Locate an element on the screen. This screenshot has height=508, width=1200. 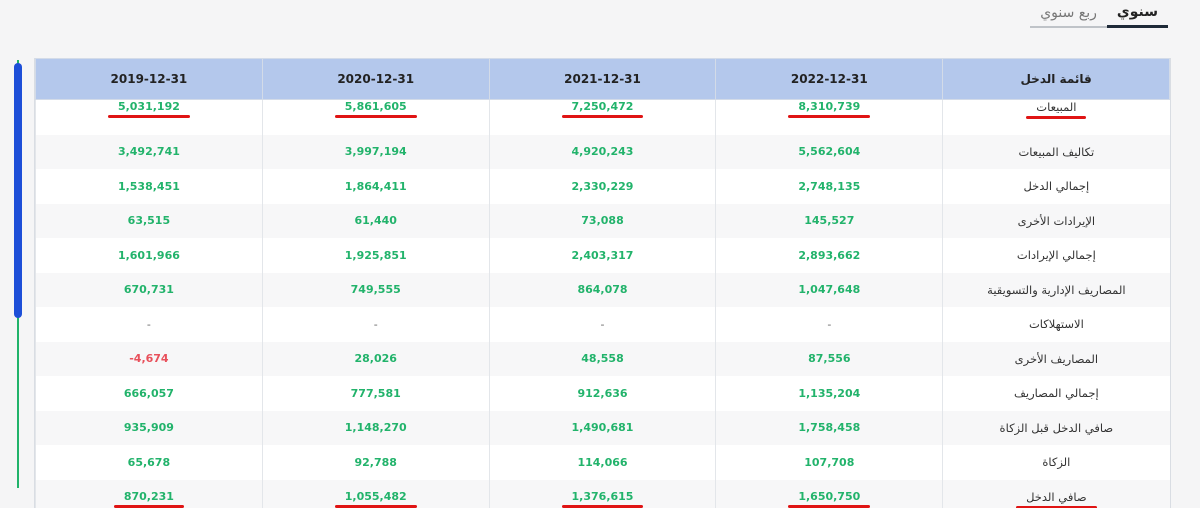
table-cell: - is located at coordinates (829, 324).